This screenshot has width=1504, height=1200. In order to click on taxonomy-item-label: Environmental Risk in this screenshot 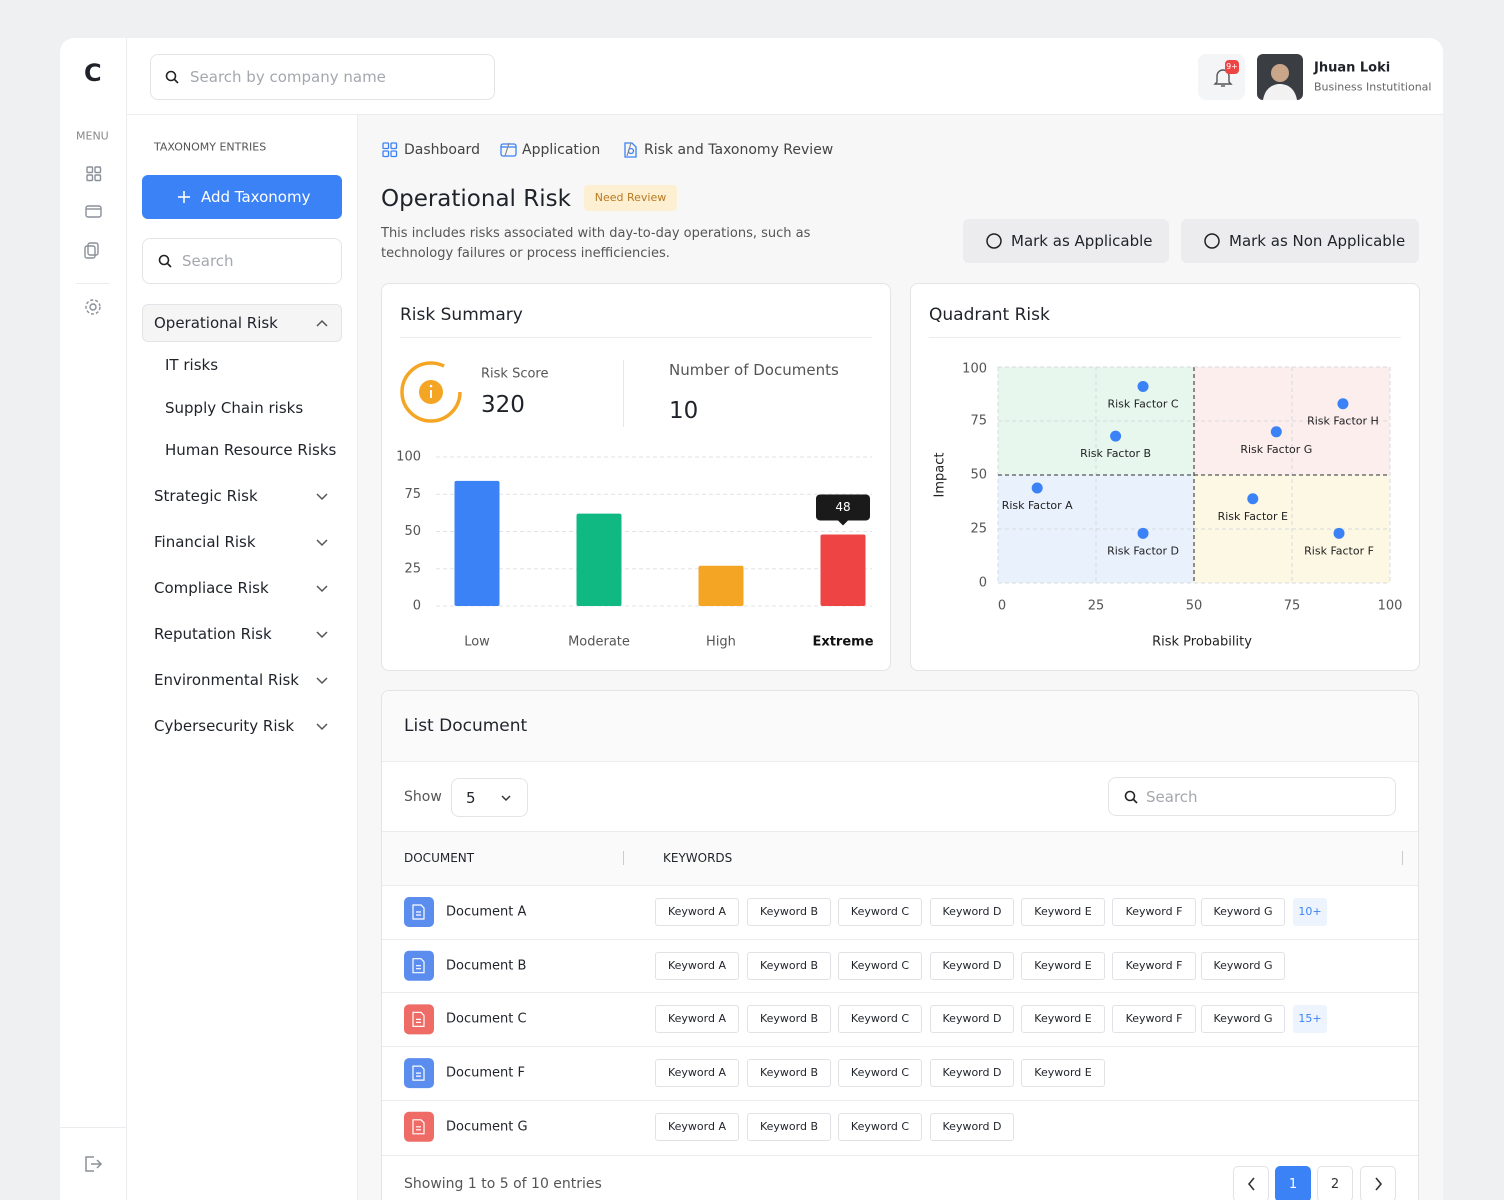, I will do `click(226, 680)`.